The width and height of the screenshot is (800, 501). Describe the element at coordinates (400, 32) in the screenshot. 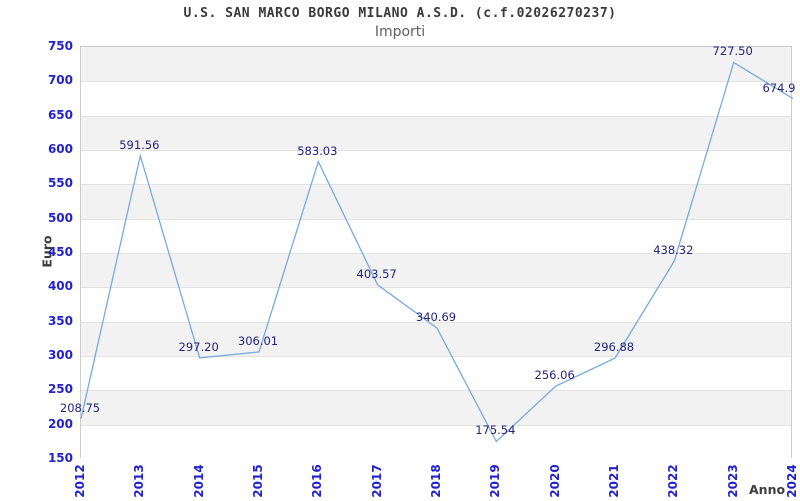

I see `chart-subtitle: Importi` at that location.